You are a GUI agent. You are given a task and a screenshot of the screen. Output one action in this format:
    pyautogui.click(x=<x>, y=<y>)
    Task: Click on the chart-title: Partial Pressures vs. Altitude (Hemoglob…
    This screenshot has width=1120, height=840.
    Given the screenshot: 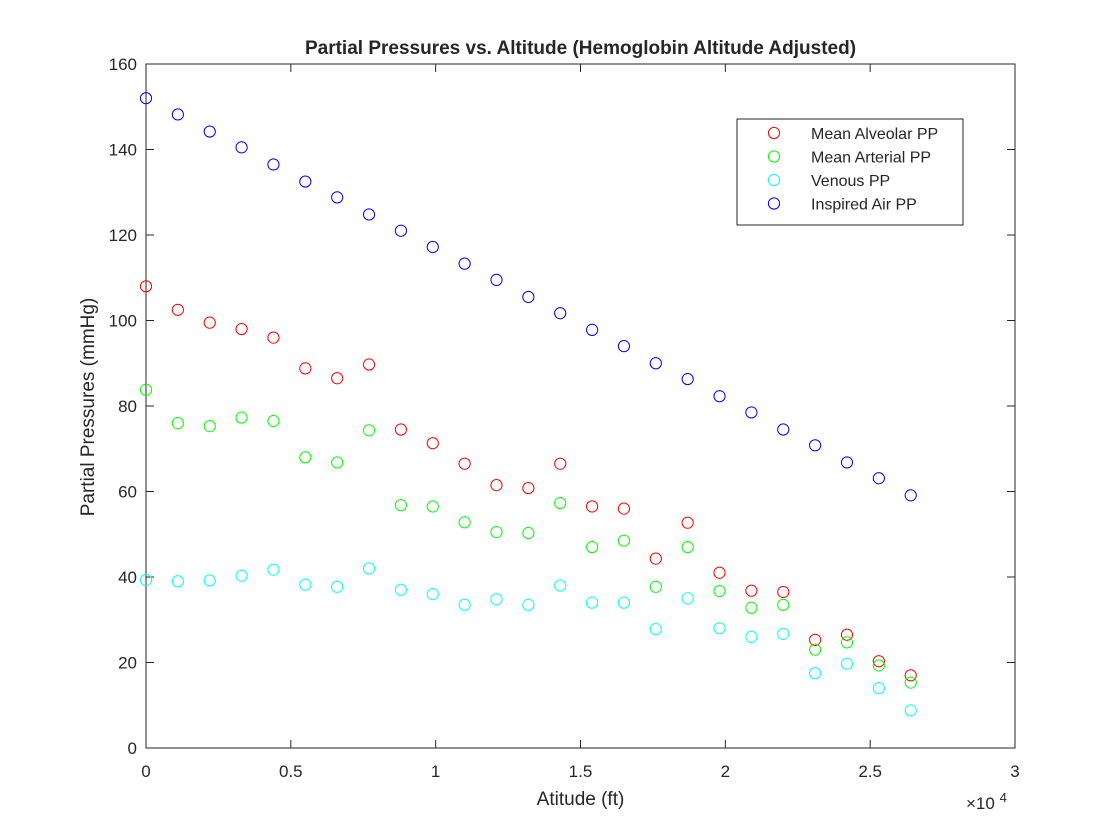 What is the action you would take?
    pyautogui.click(x=580, y=48)
    